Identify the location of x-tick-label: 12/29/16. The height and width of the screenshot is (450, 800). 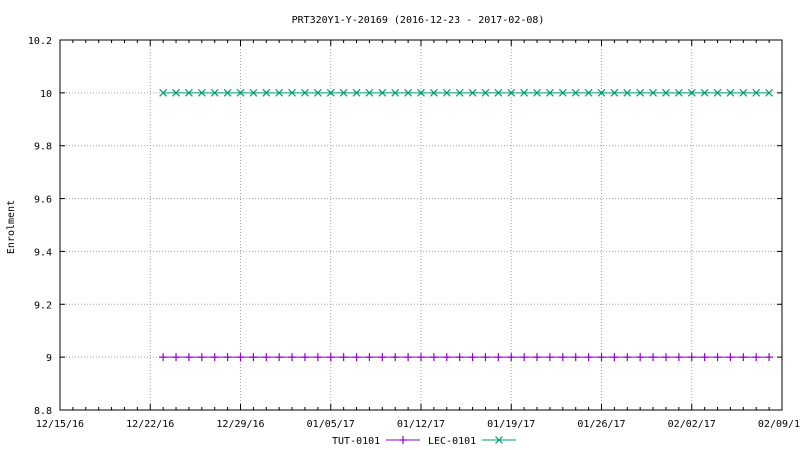
(240, 424).